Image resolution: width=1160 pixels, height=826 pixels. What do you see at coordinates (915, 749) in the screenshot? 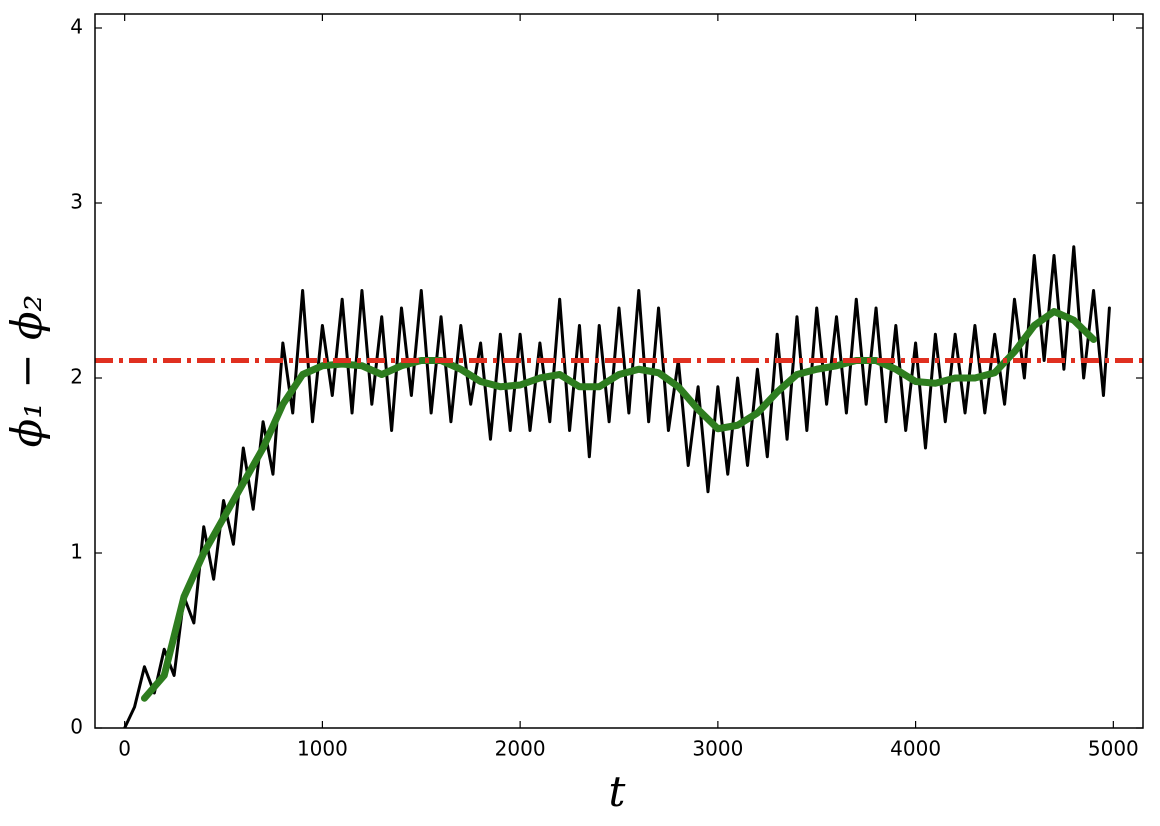
I see `x-tick-label: 4000` at bounding box center [915, 749].